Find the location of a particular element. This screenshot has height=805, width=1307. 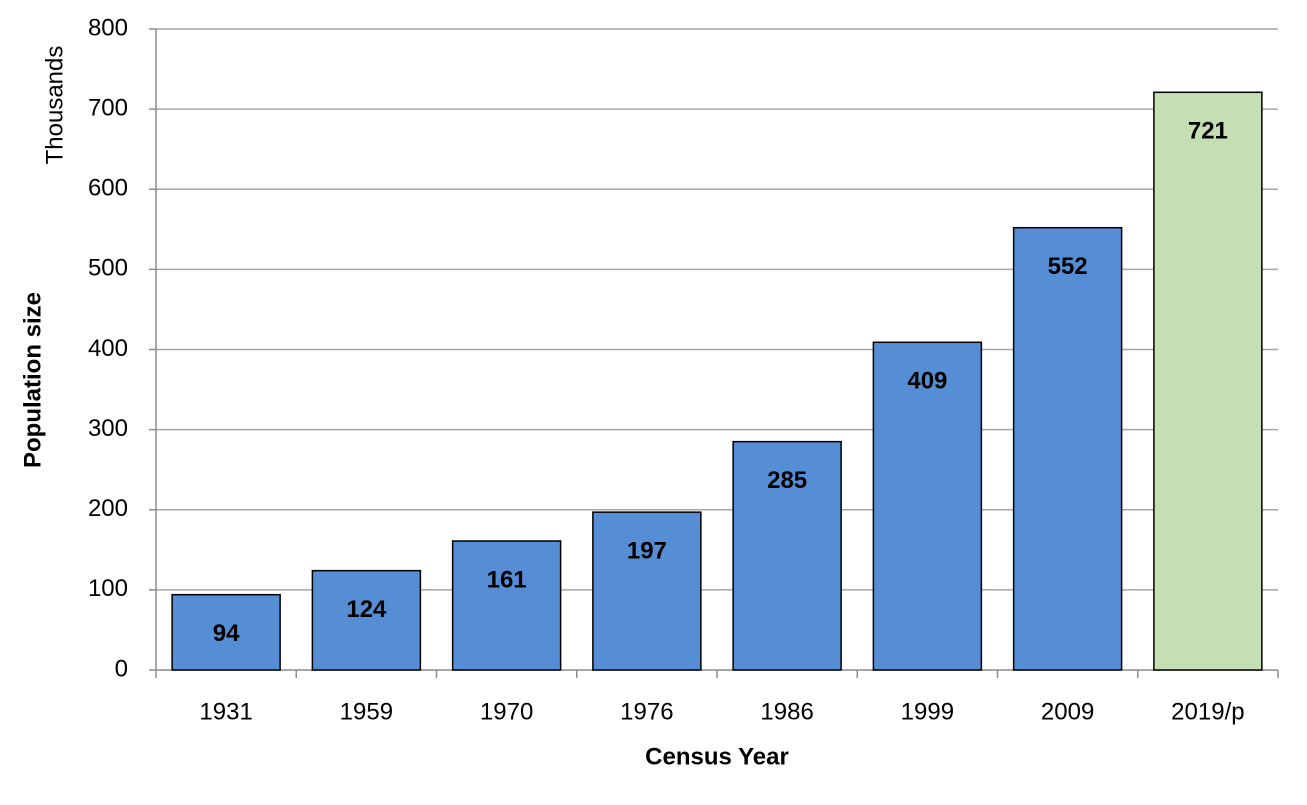

y-tick-label: 100 is located at coordinates (108, 588).